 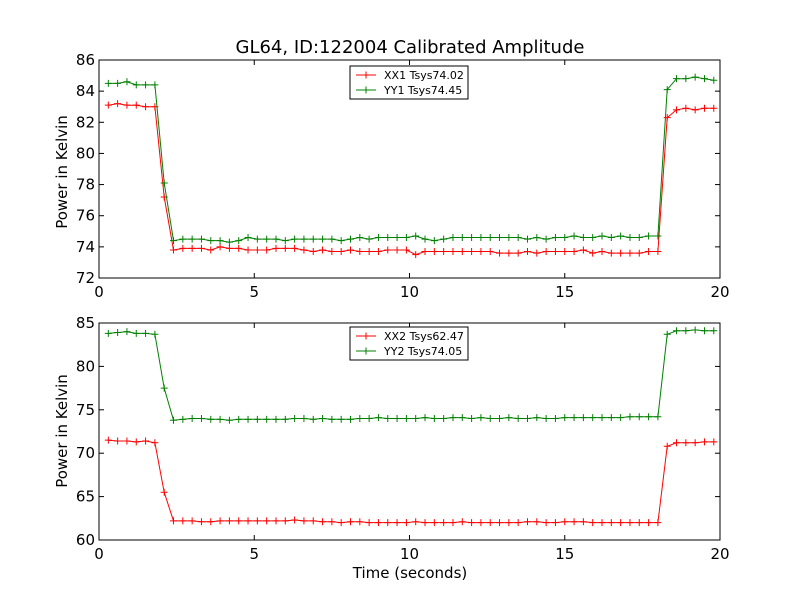 What do you see at coordinates (719, 292) in the screenshot?
I see `x-tick-label-0-4: 20` at bounding box center [719, 292].